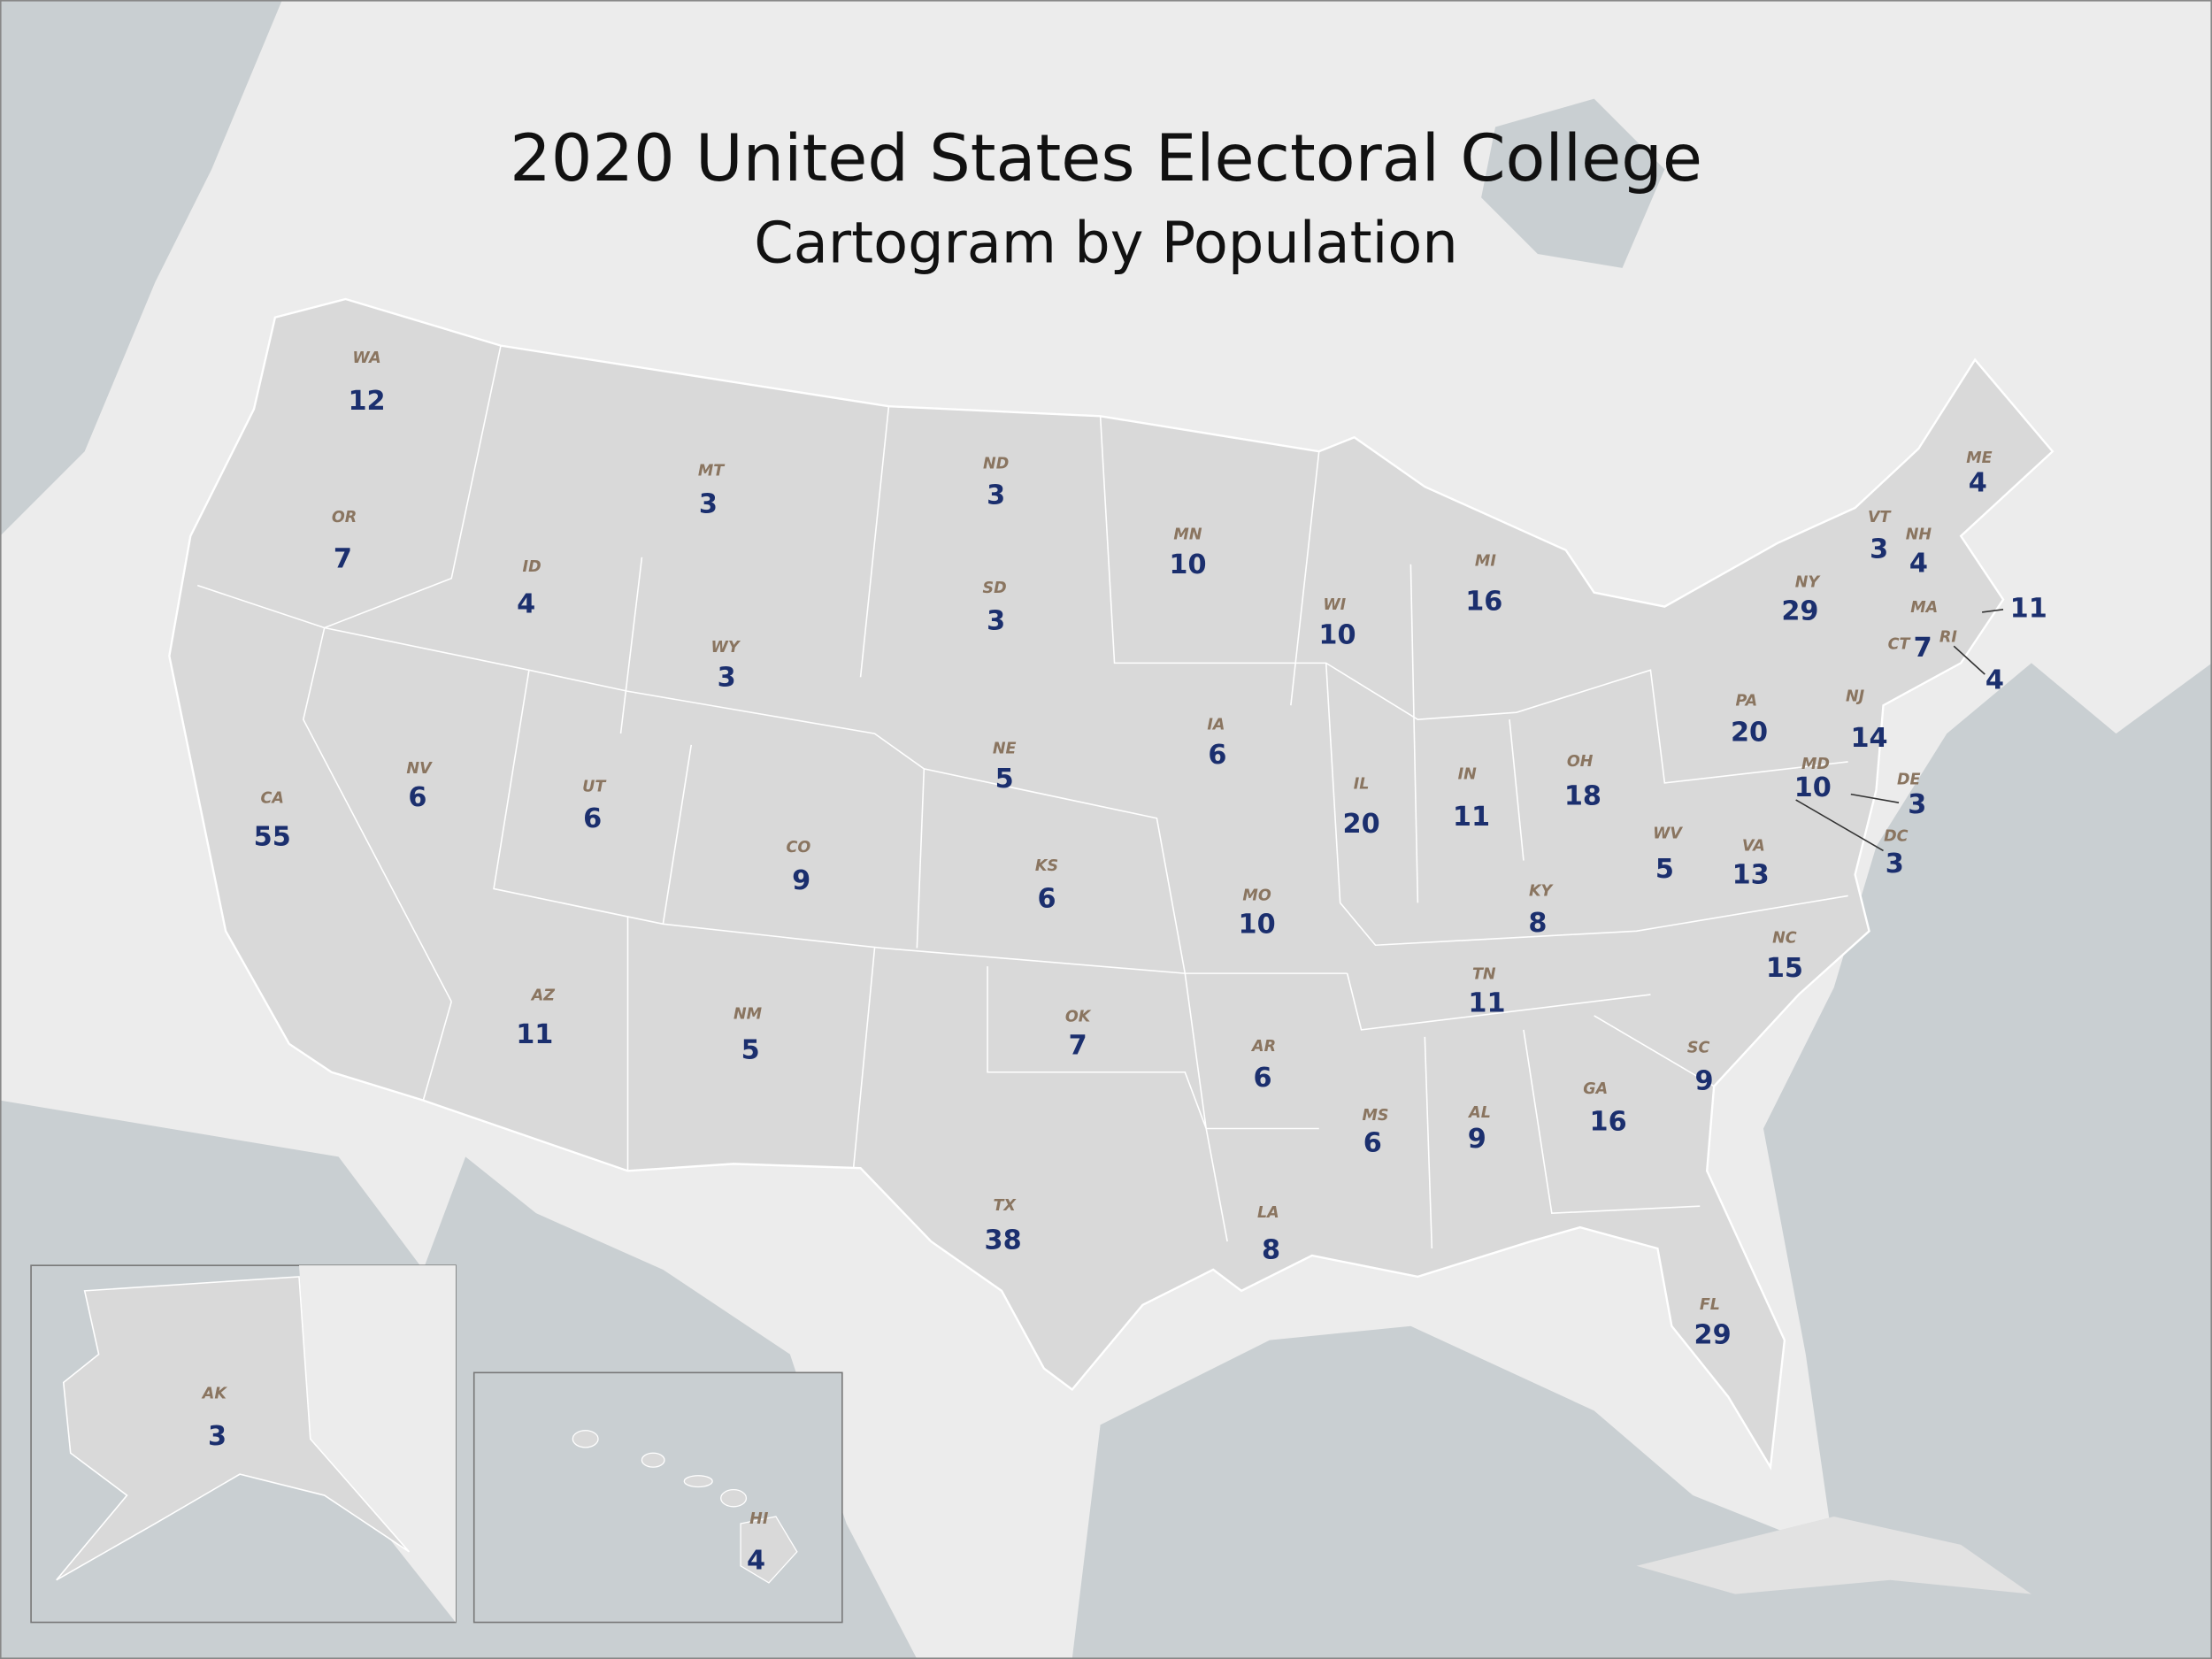  Describe the element at coordinates (595, 788) in the screenshot. I see `state-abbr: UT` at that location.